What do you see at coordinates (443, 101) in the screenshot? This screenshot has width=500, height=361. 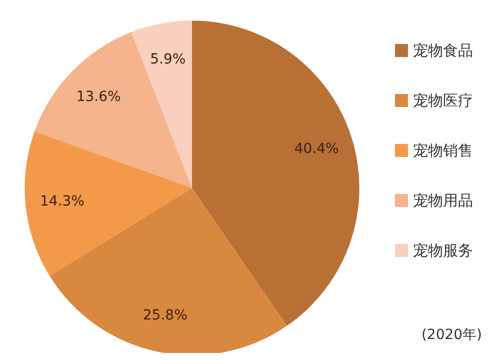 I see `legend-label: 宠物医疗` at bounding box center [443, 101].